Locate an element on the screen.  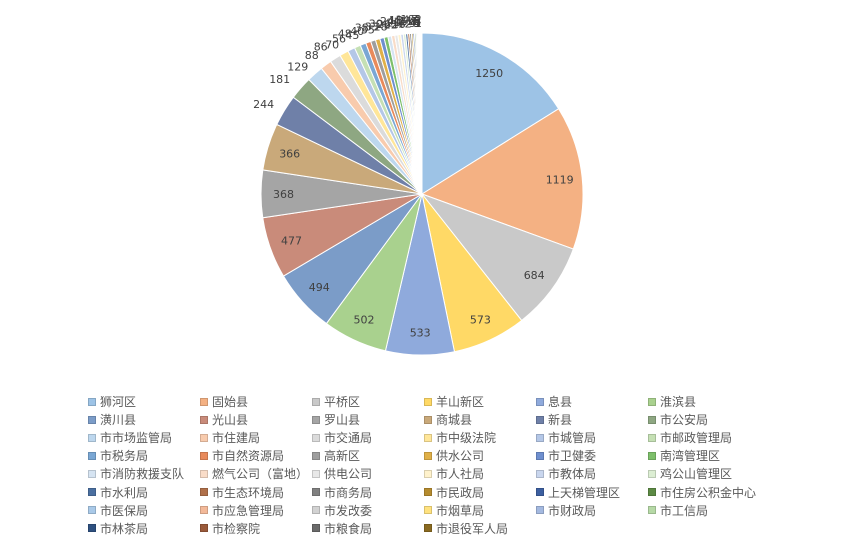
legend-item: 市商务局 is located at coordinates (342, 493).